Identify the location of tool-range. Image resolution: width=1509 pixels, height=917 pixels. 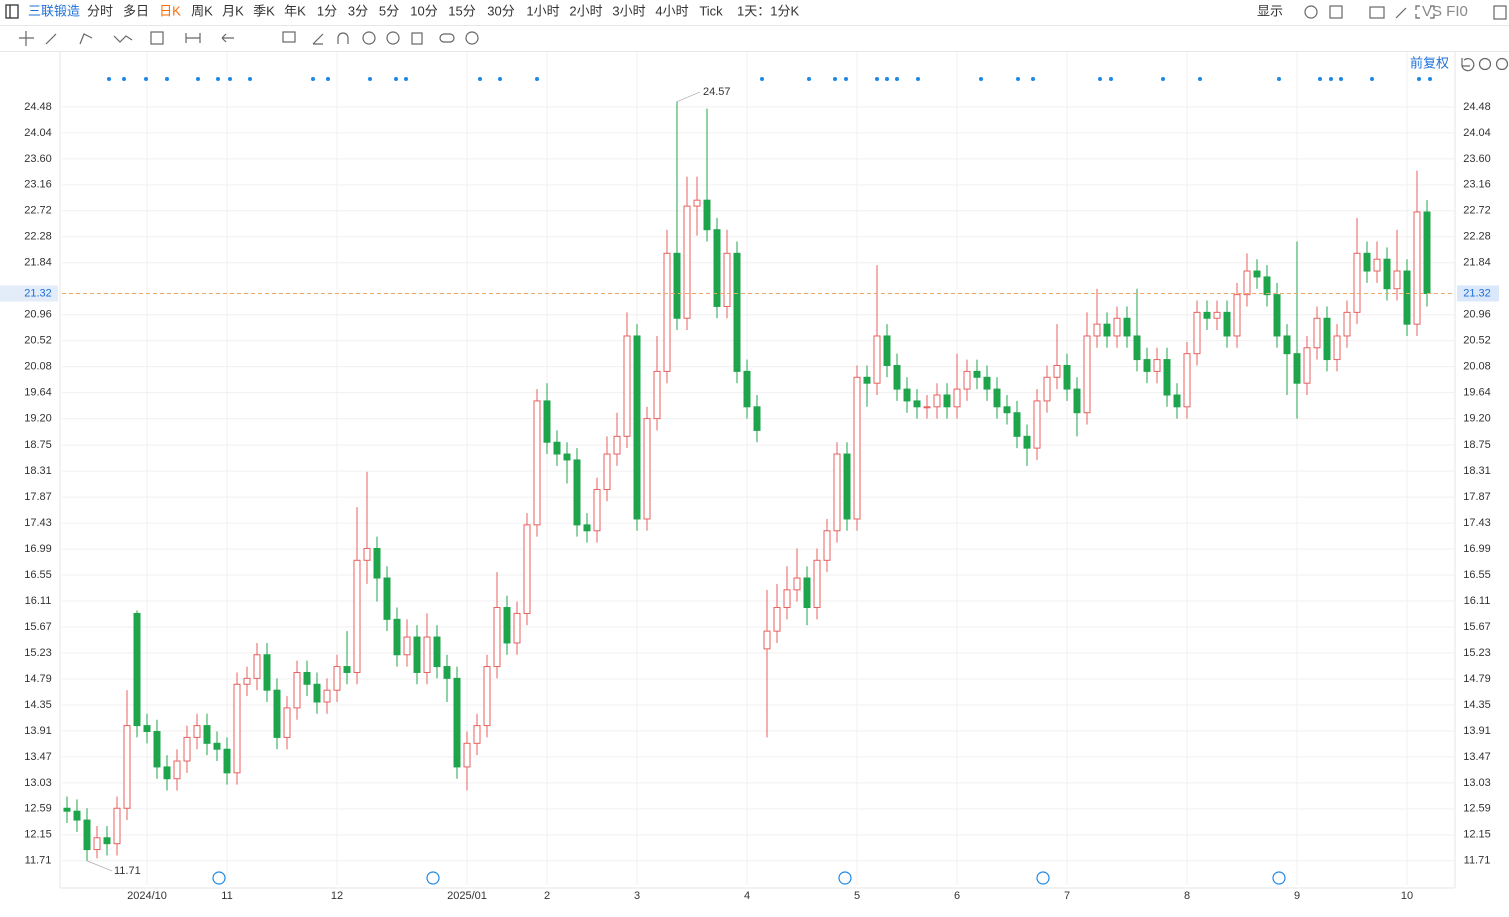
(193, 38).